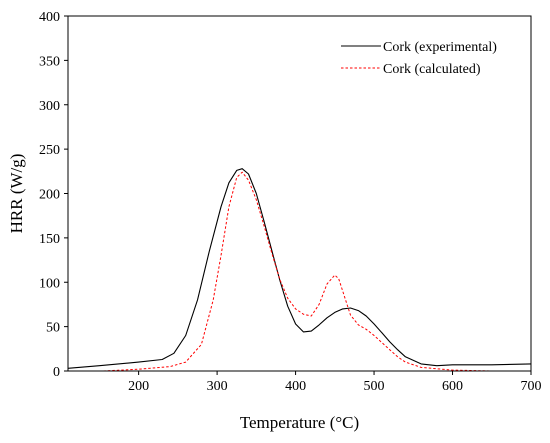 This screenshot has height=443, width=550. What do you see at coordinates (49, 150) in the screenshot?
I see `y-tick-label: 250` at bounding box center [49, 150].